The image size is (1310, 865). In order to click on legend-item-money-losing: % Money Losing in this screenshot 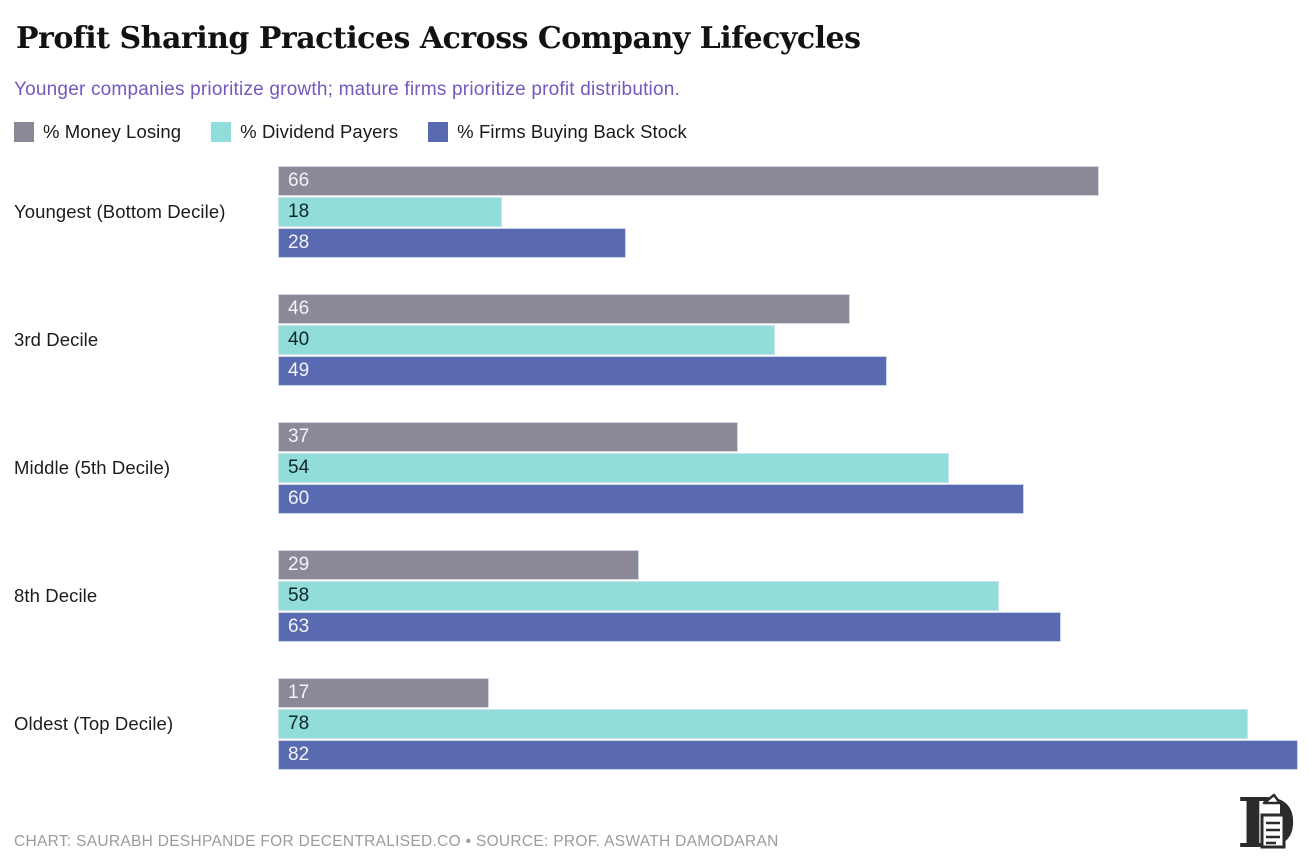, I will do `click(97, 132)`.